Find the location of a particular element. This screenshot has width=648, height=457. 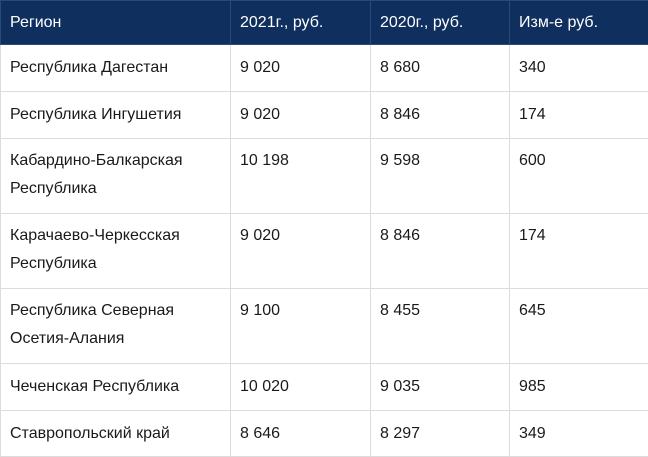

table-row: Ставропольский край 8 646 8 297 349 is located at coordinates (324, 434).